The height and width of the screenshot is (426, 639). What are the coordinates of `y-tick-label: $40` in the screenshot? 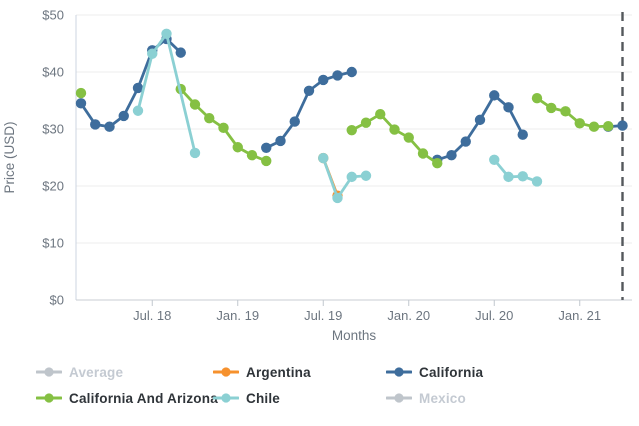 It's located at (53, 72).